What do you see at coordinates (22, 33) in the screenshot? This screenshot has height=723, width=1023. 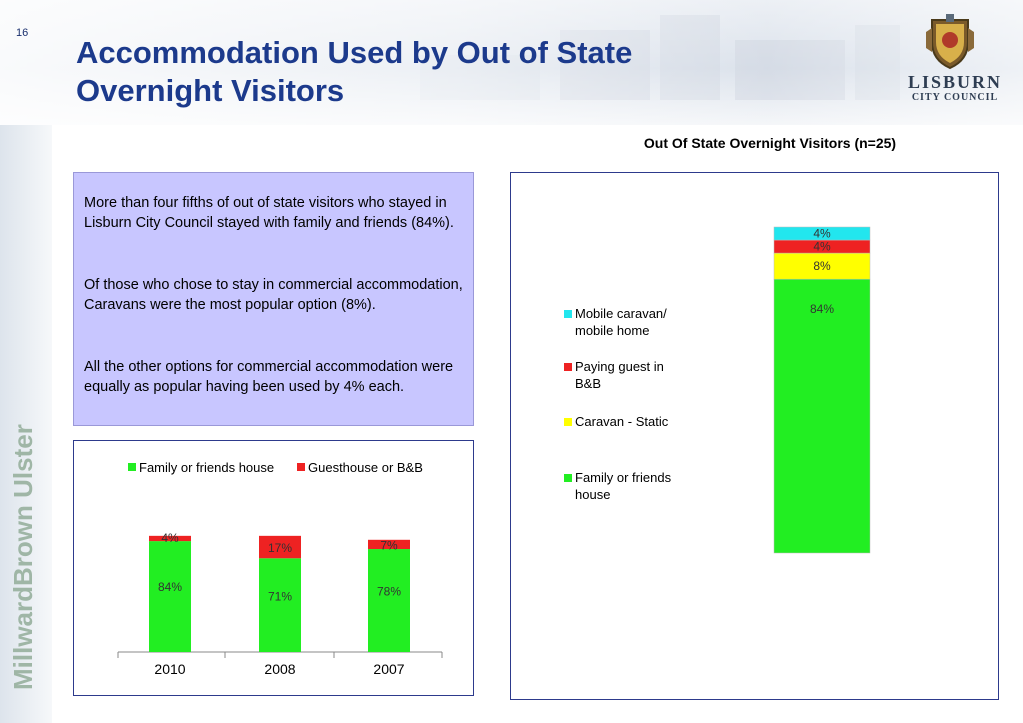 I see `slide-number: 16` at bounding box center [22, 33].